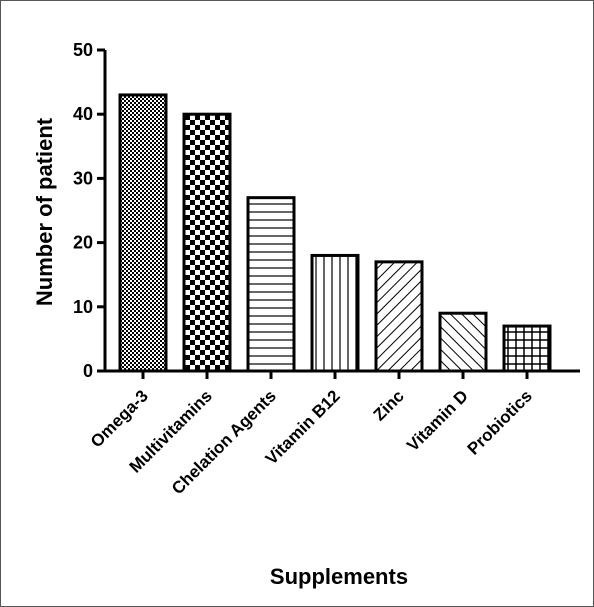 The image size is (594, 607). Describe the element at coordinates (271, 284) in the screenshot. I see `bar-chelation-agents` at that location.